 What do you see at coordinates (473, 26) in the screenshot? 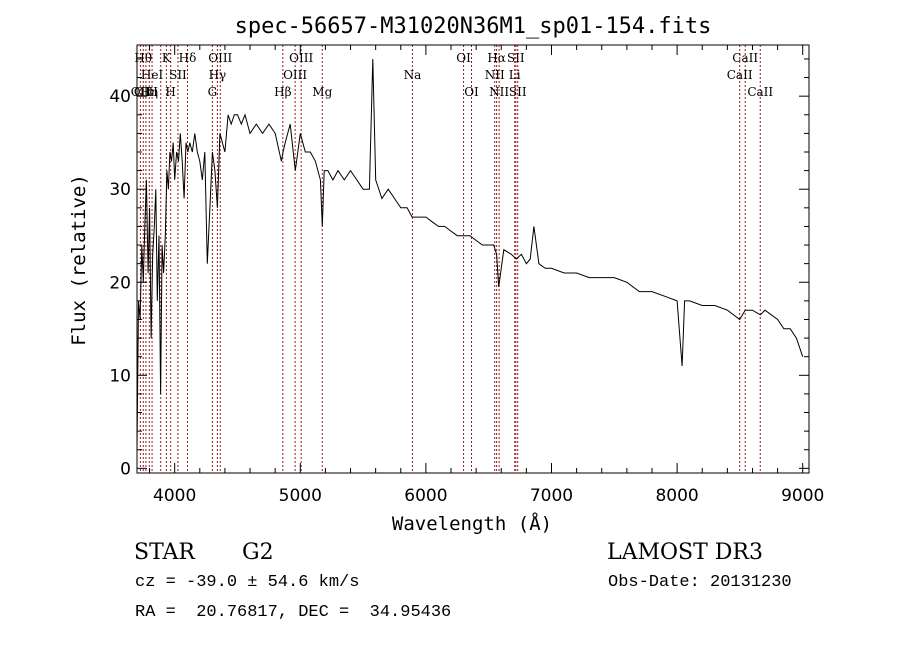
I see `chart-title: spec-56657-M31020N36M1_sp01-154.fits` at bounding box center [473, 26].